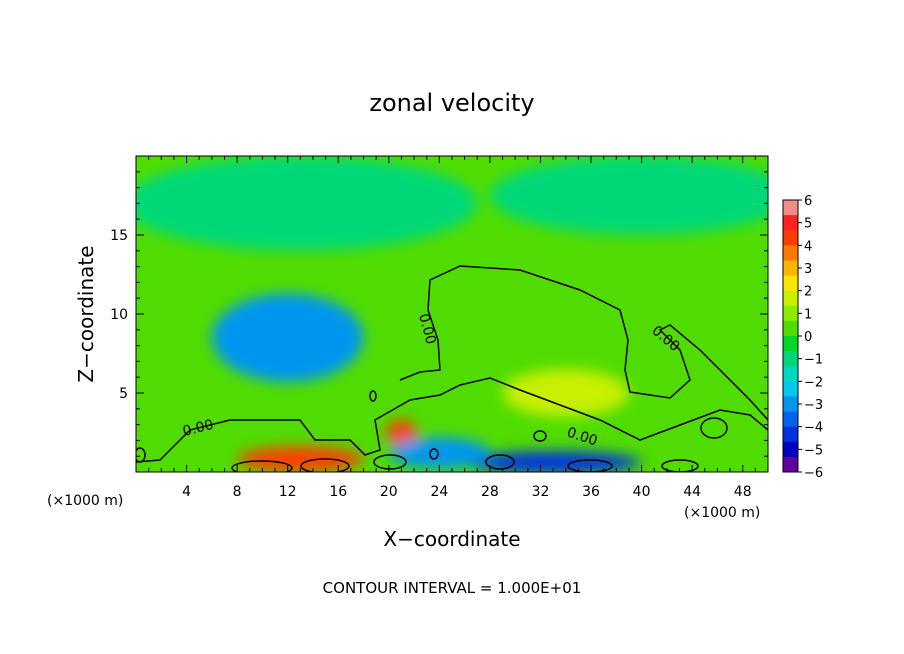 This screenshot has height=654, width=904. What do you see at coordinates (338, 492) in the screenshot?
I see `x-tick-label: 16` at bounding box center [338, 492].